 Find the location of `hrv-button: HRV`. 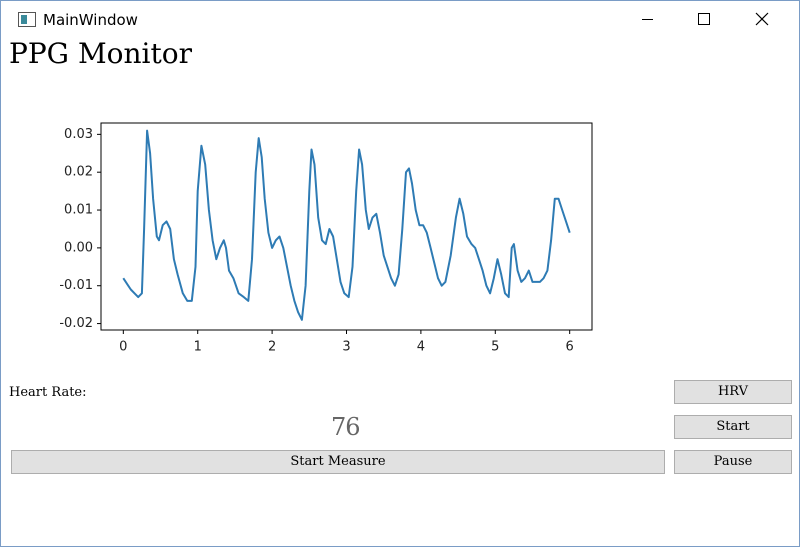

hrv-button: HRV is located at coordinates (733, 392).